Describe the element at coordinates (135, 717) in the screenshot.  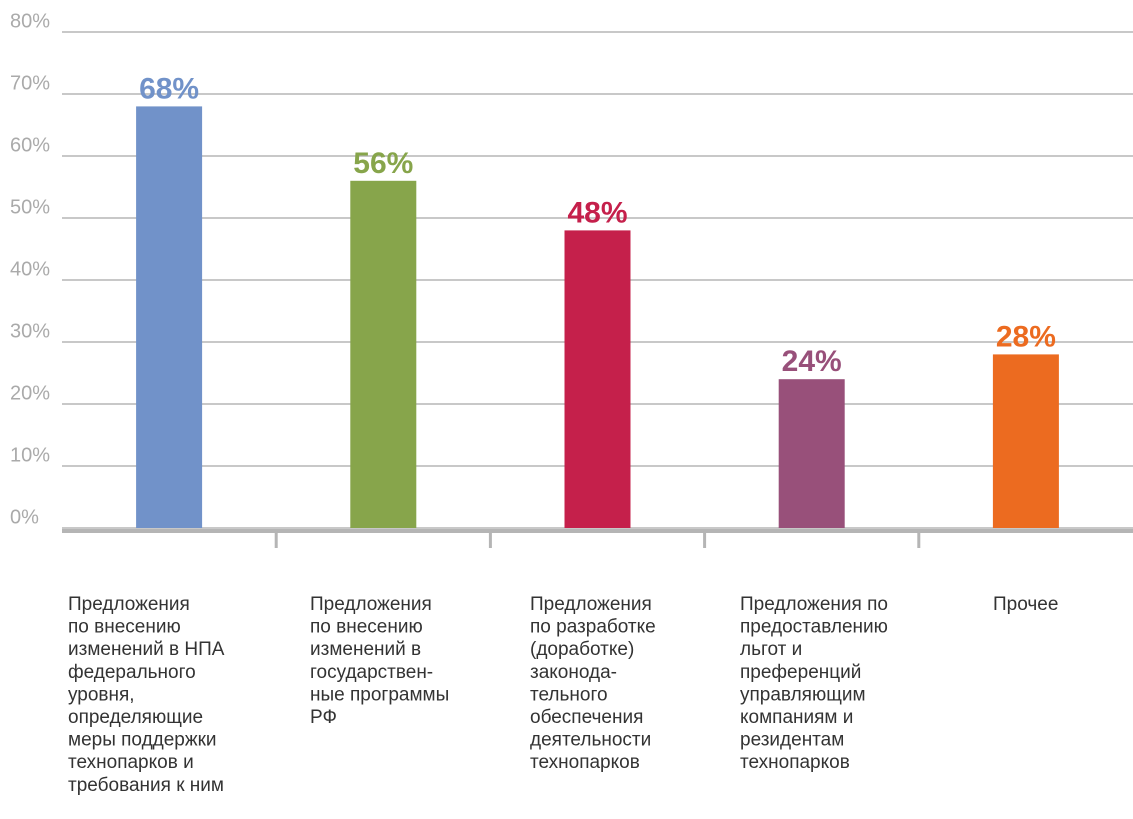
I see `x-tick-label: определяющие` at that location.